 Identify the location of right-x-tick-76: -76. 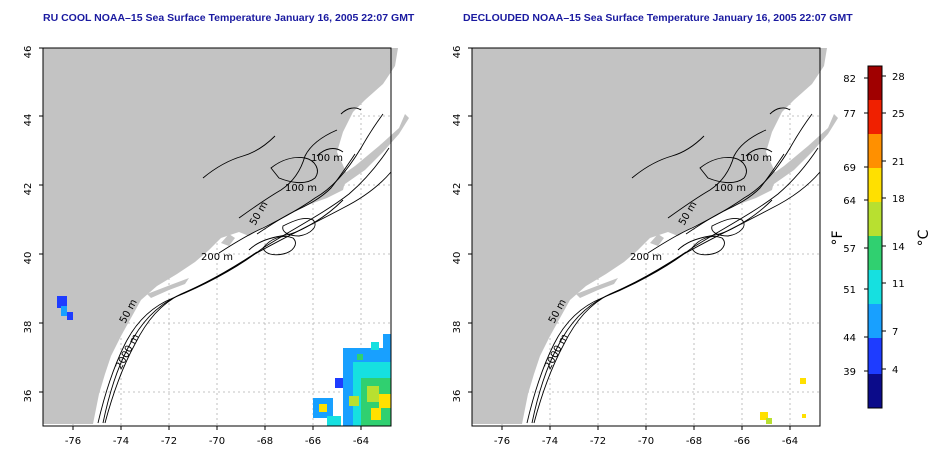
(502, 441).